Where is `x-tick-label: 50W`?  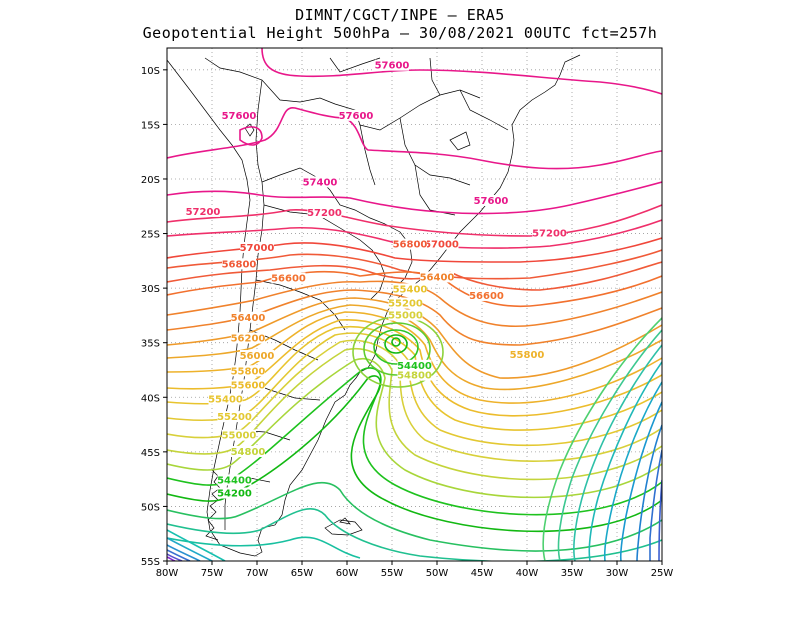
x-tick-label: 50W is located at coordinates (437, 573).